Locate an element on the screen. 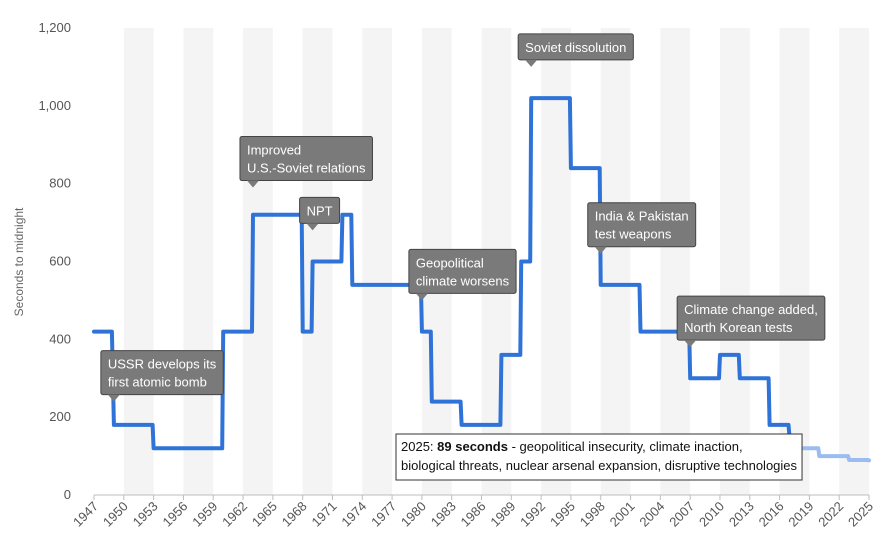 Image resolution: width=883 pixels, height=560 pixels. highlight-frame is located at coordinates (599, 457).